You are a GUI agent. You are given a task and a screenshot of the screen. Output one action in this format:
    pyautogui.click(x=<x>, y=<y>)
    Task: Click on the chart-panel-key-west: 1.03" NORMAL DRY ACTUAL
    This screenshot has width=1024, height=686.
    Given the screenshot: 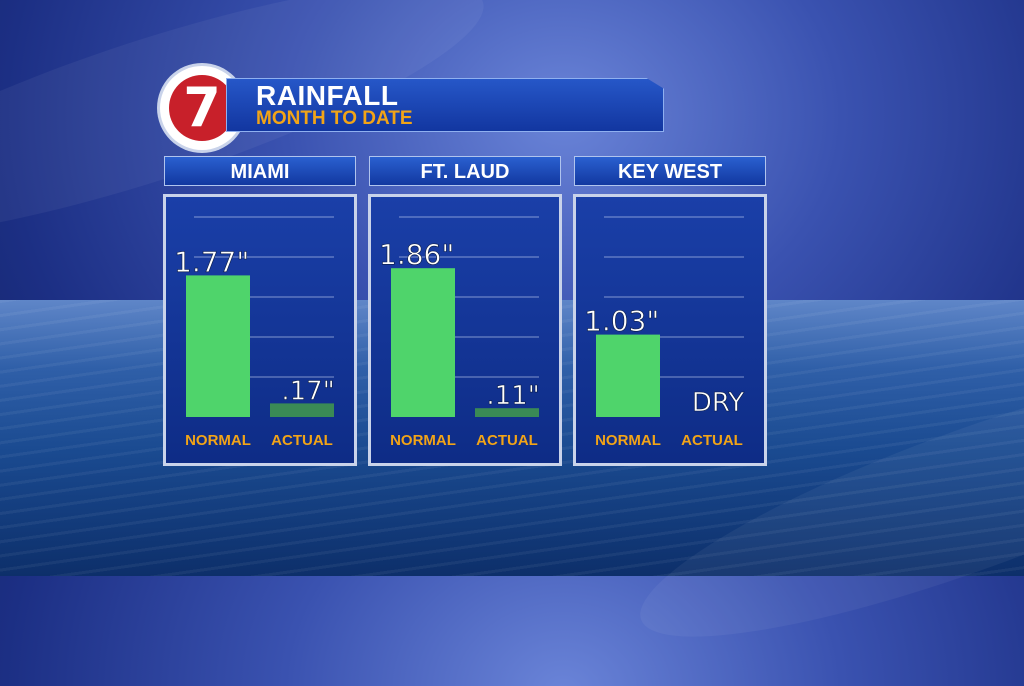 What is the action you would take?
    pyautogui.click(x=670, y=330)
    